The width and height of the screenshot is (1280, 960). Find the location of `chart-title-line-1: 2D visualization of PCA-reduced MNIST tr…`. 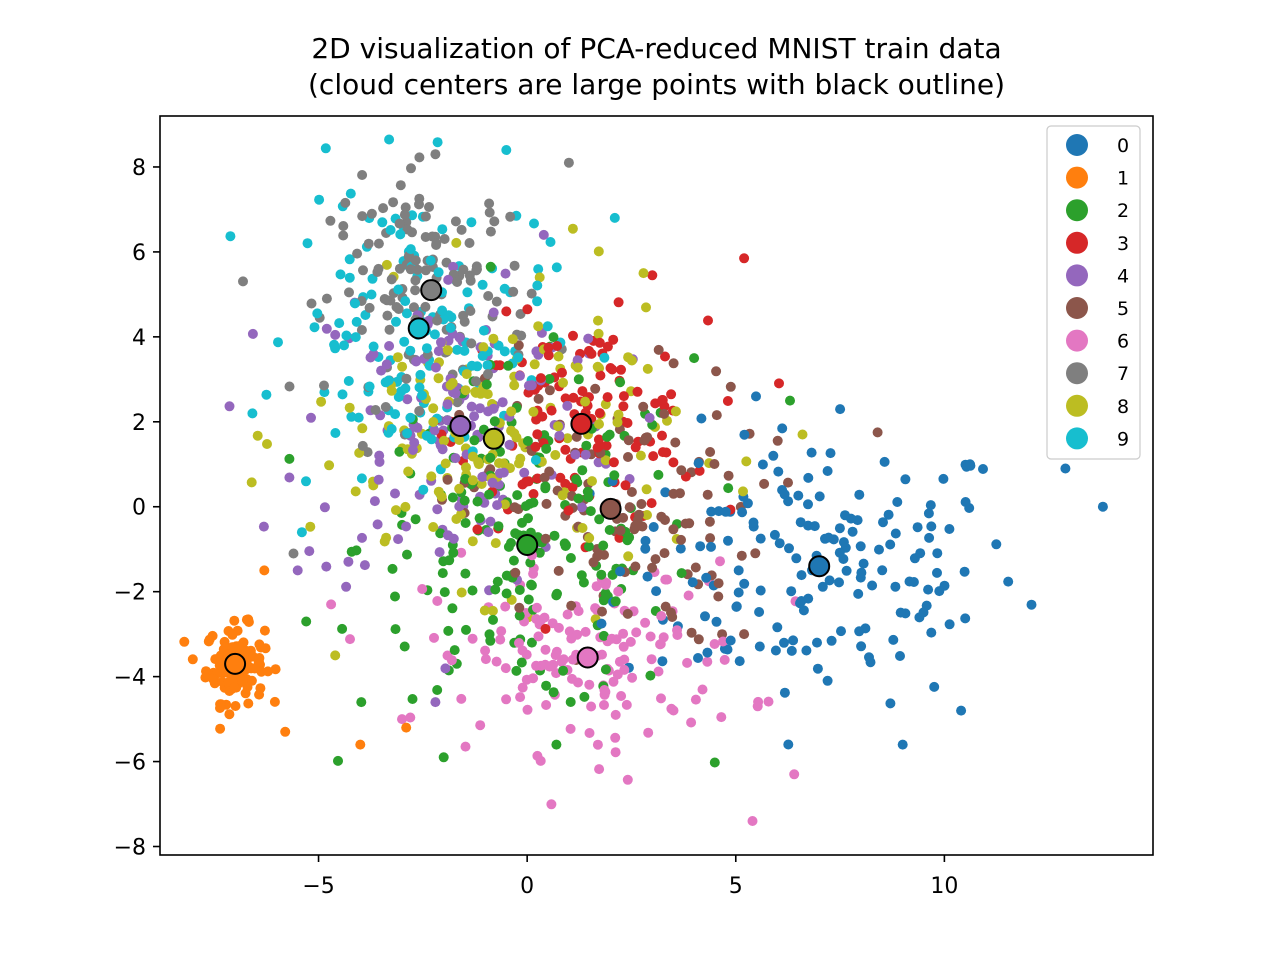

chart-title-line-1: 2D visualization of PCA-reduced MNIST tr… is located at coordinates (656, 48).